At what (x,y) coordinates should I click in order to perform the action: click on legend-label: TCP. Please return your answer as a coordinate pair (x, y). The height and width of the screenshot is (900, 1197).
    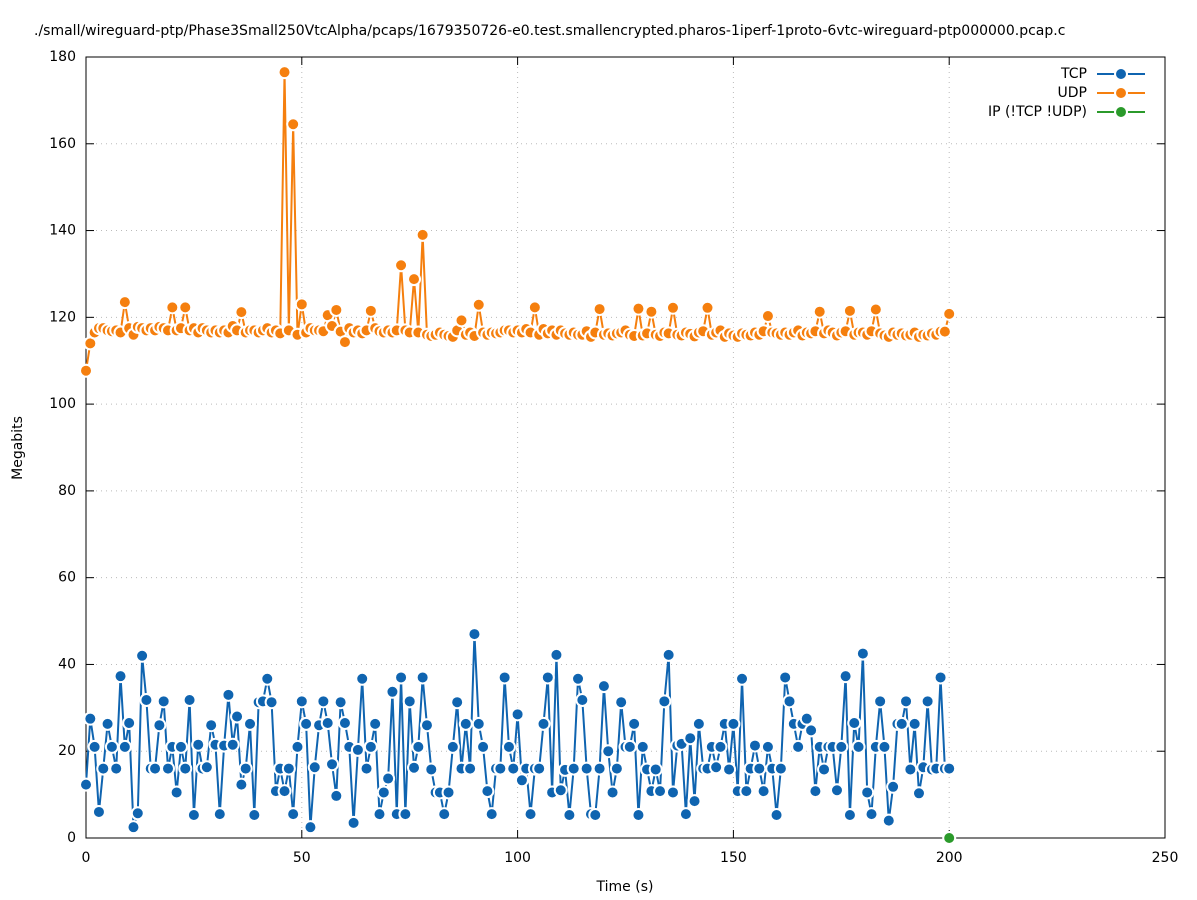
    Looking at the image, I should click on (1073, 74).